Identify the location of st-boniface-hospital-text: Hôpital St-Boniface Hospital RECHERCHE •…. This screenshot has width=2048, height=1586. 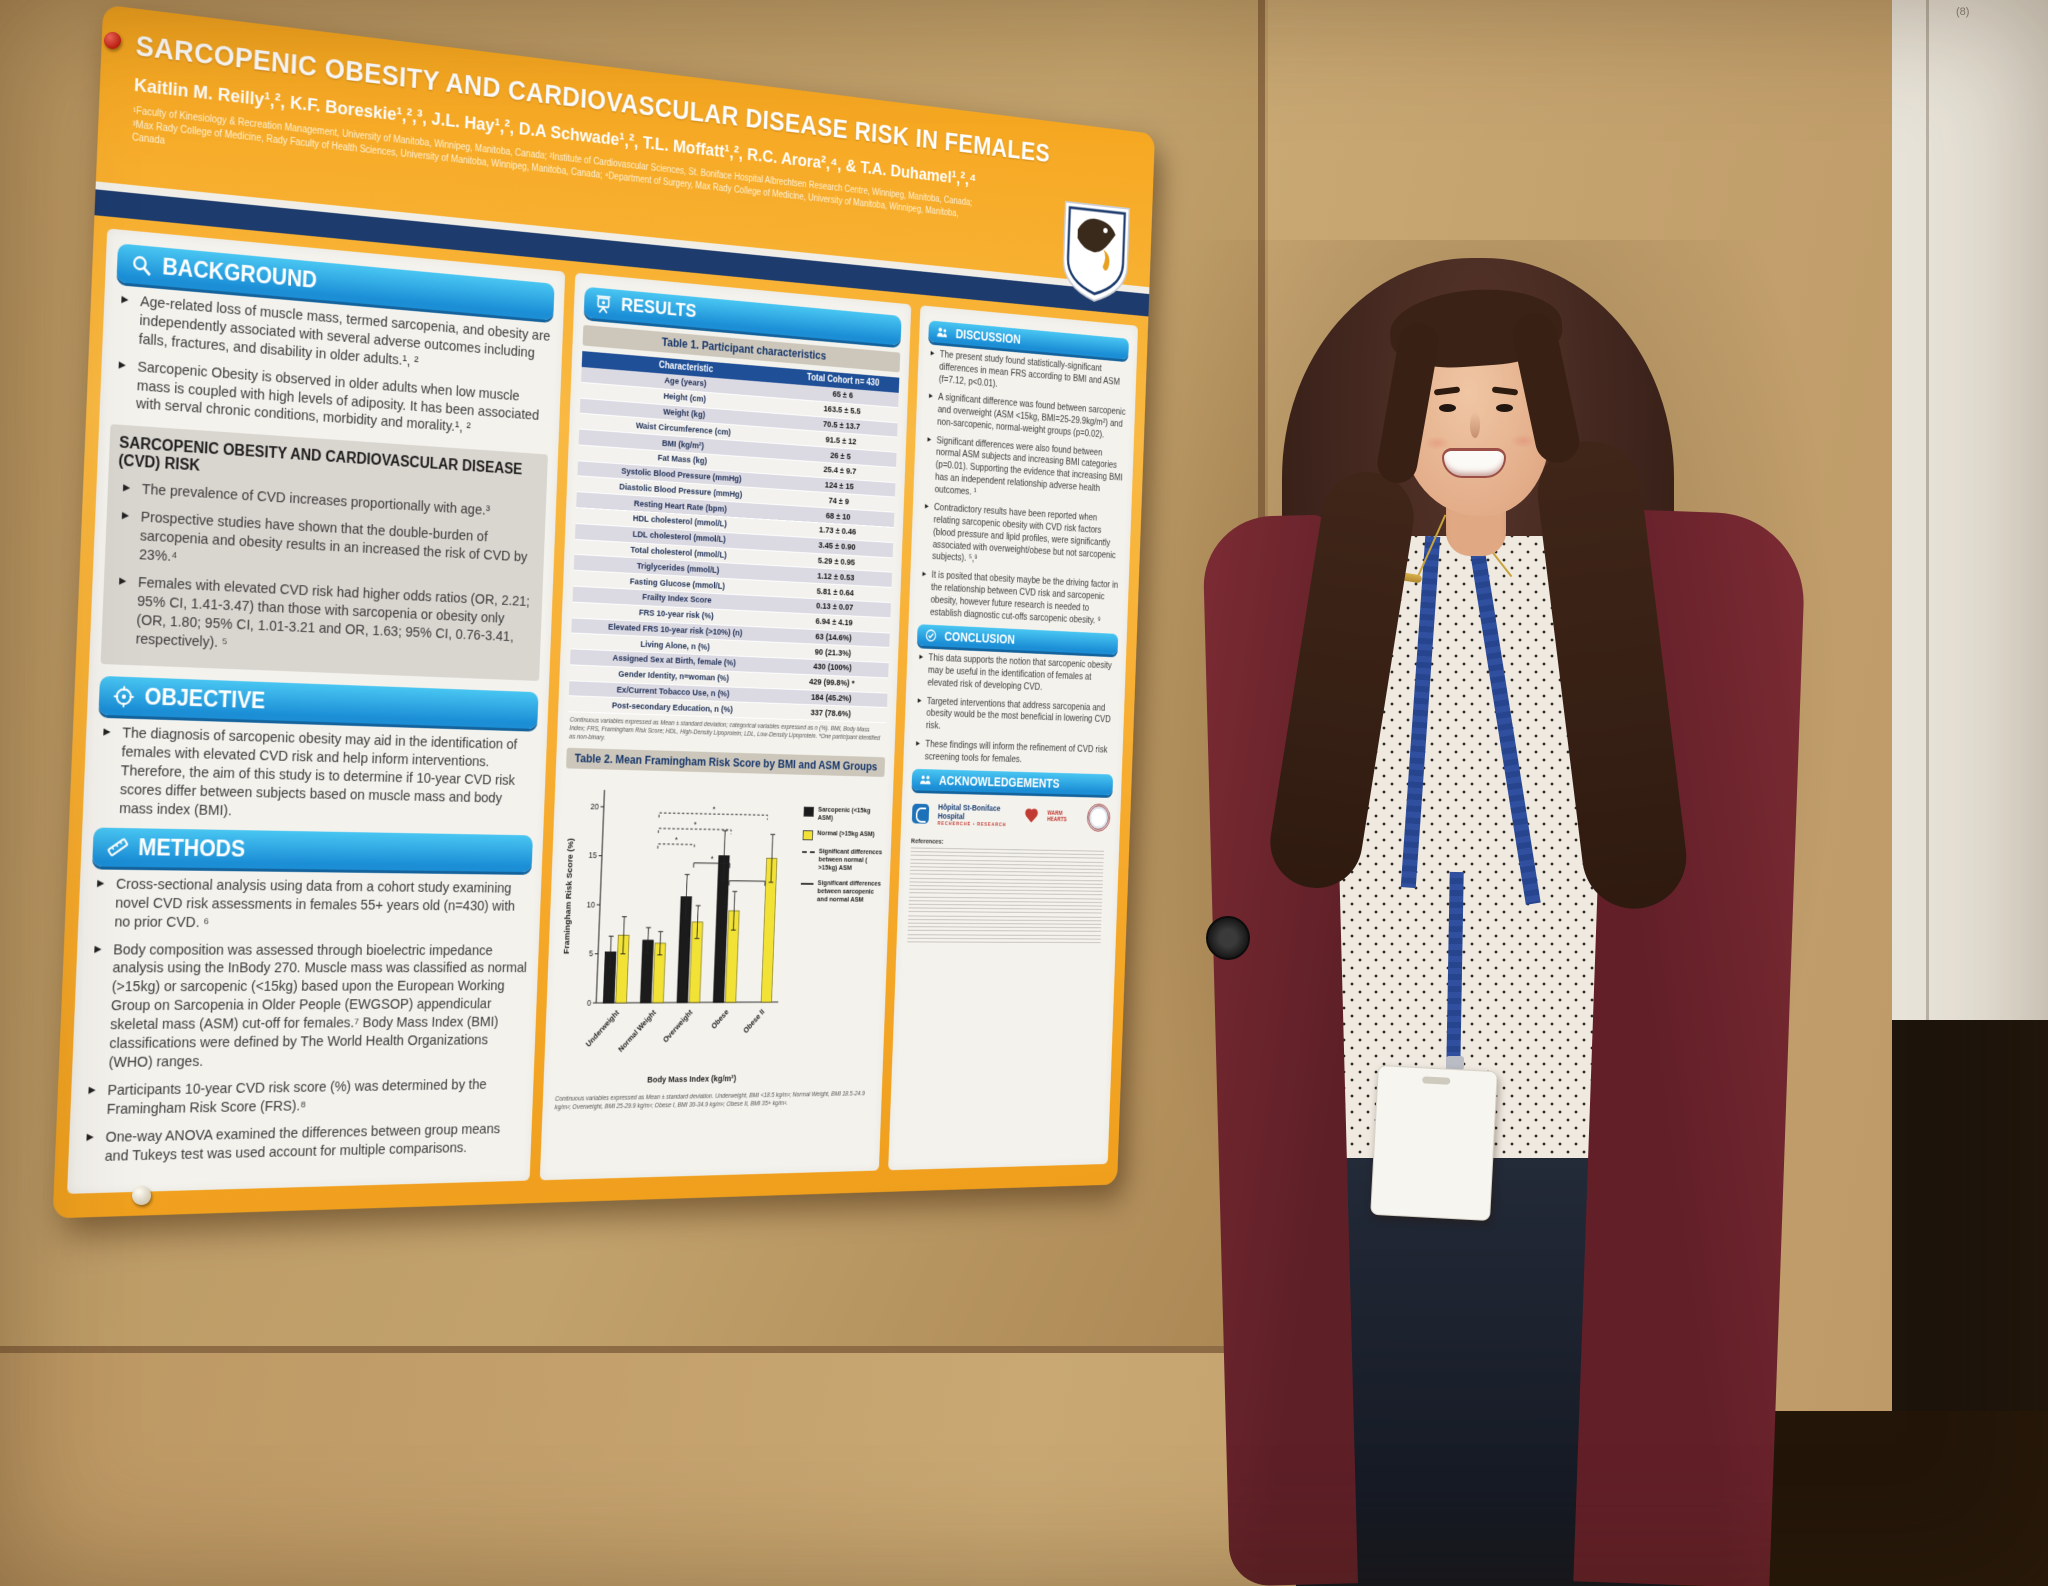
(976, 815).